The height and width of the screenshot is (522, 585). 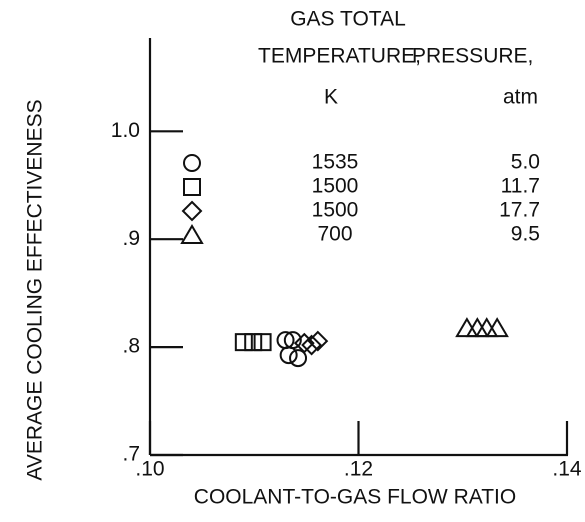 I want to click on y-tick-label: .8, so click(x=131, y=346).